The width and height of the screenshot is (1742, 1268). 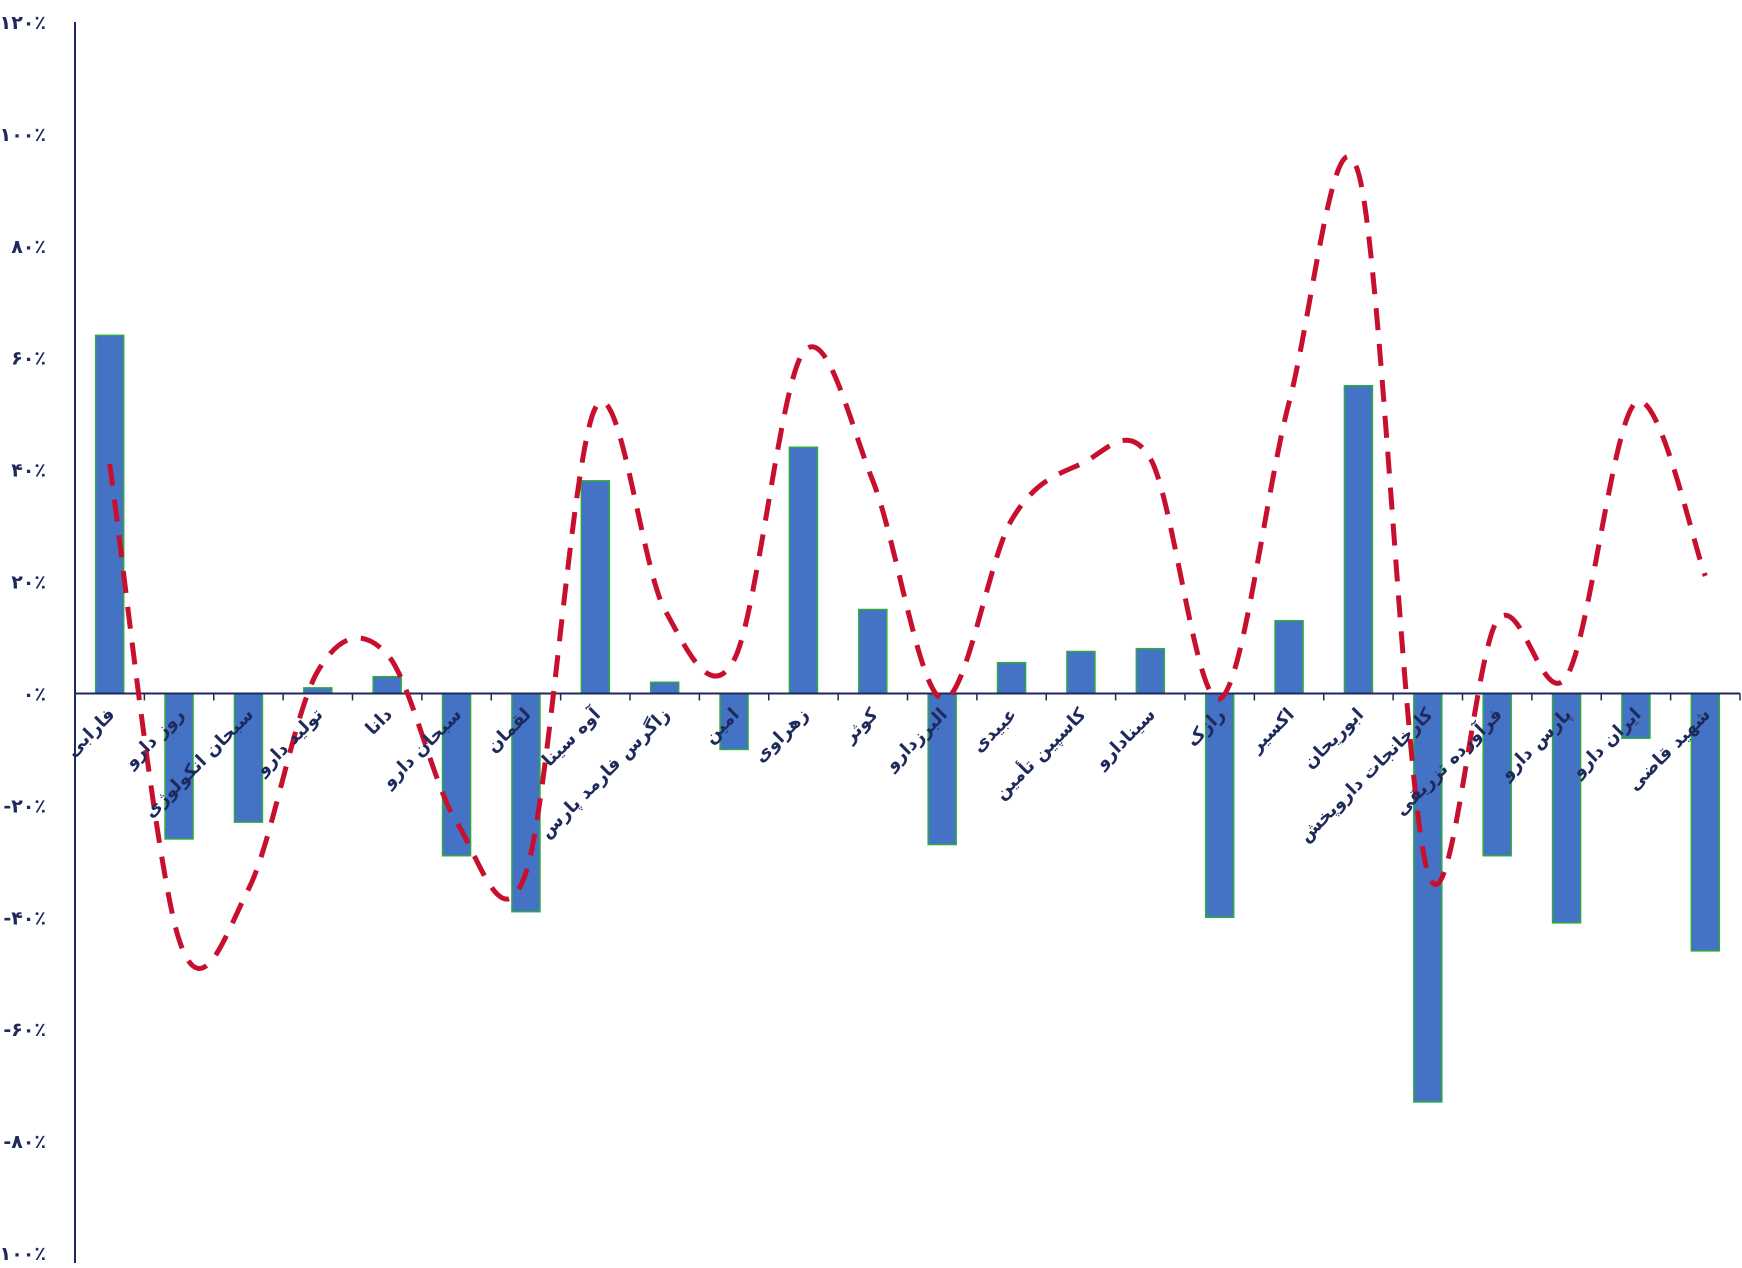 I want to click on y-tick-label: -۱۰۰٪, so click(x=23, y=1254).